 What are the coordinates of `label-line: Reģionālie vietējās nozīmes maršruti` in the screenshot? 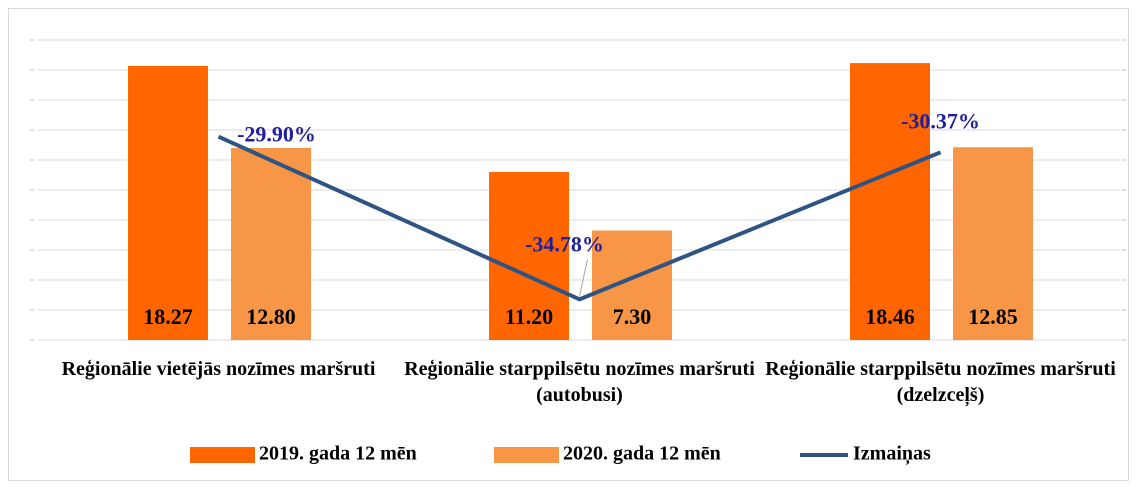 It's located at (219, 369).